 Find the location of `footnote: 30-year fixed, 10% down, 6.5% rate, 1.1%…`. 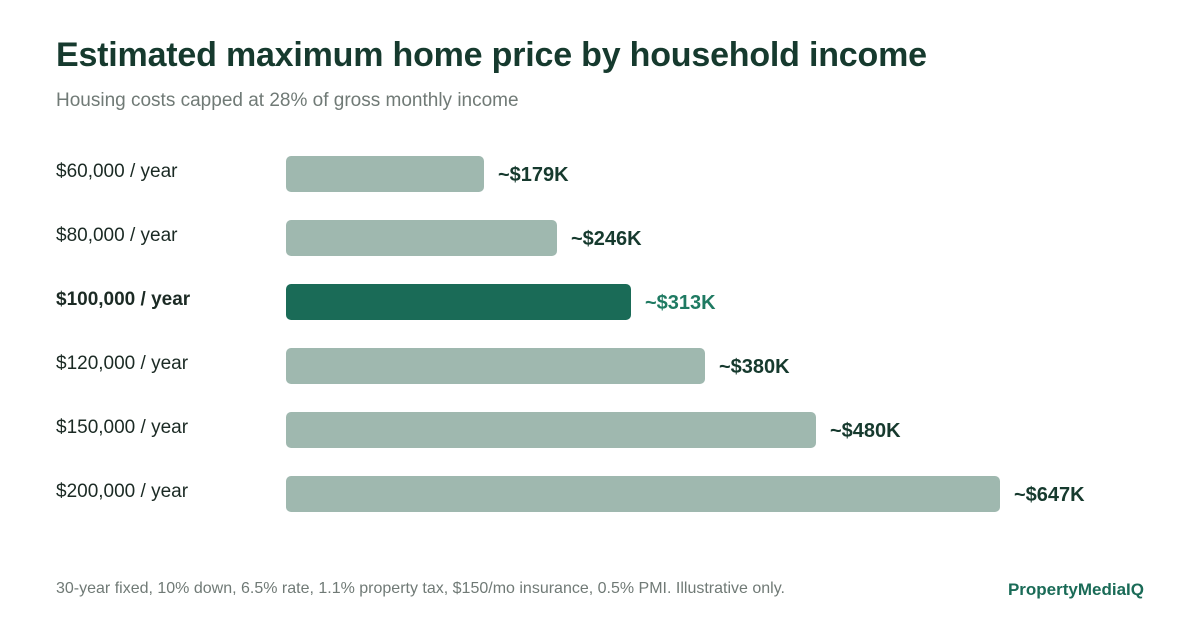

footnote: 30-year fixed, 10% down, 6.5% rate, 1.1%… is located at coordinates (420, 588).